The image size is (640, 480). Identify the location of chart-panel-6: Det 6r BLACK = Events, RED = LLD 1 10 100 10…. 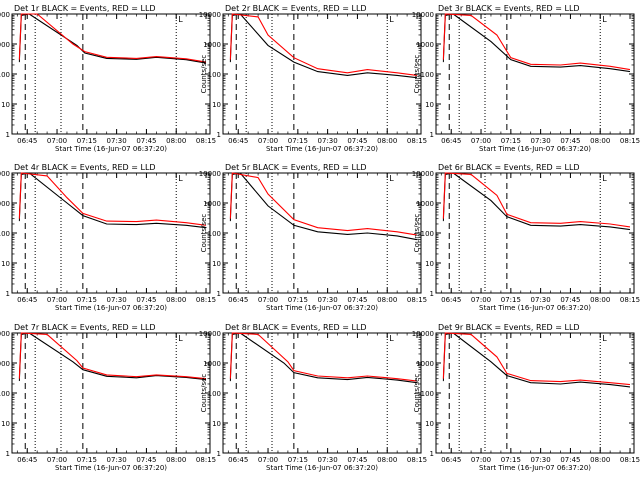
(526, 237).